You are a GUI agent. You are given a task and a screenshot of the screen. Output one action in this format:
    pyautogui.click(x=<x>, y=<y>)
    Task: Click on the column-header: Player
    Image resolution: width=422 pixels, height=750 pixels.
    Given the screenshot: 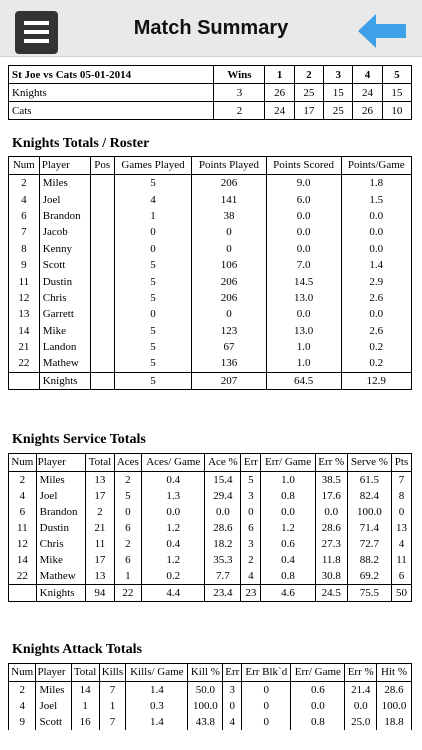 What is the action you would take?
    pyautogui.click(x=64, y=165)
    